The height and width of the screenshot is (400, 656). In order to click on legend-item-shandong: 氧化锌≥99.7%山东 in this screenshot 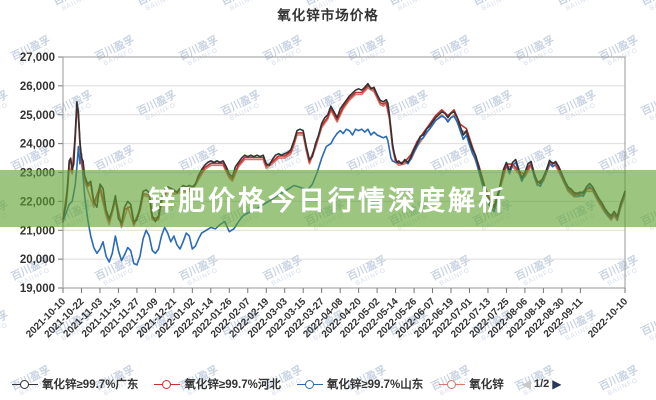, I will do `click(360, 384)`.